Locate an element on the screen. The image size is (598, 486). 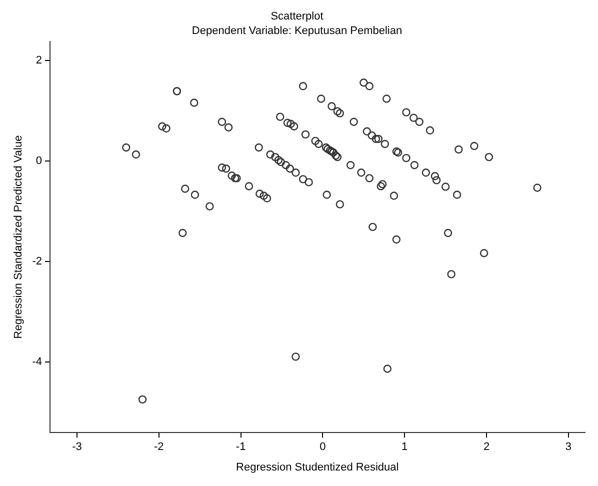
x-tick-label: -1 is located at coordinates (241, 447).